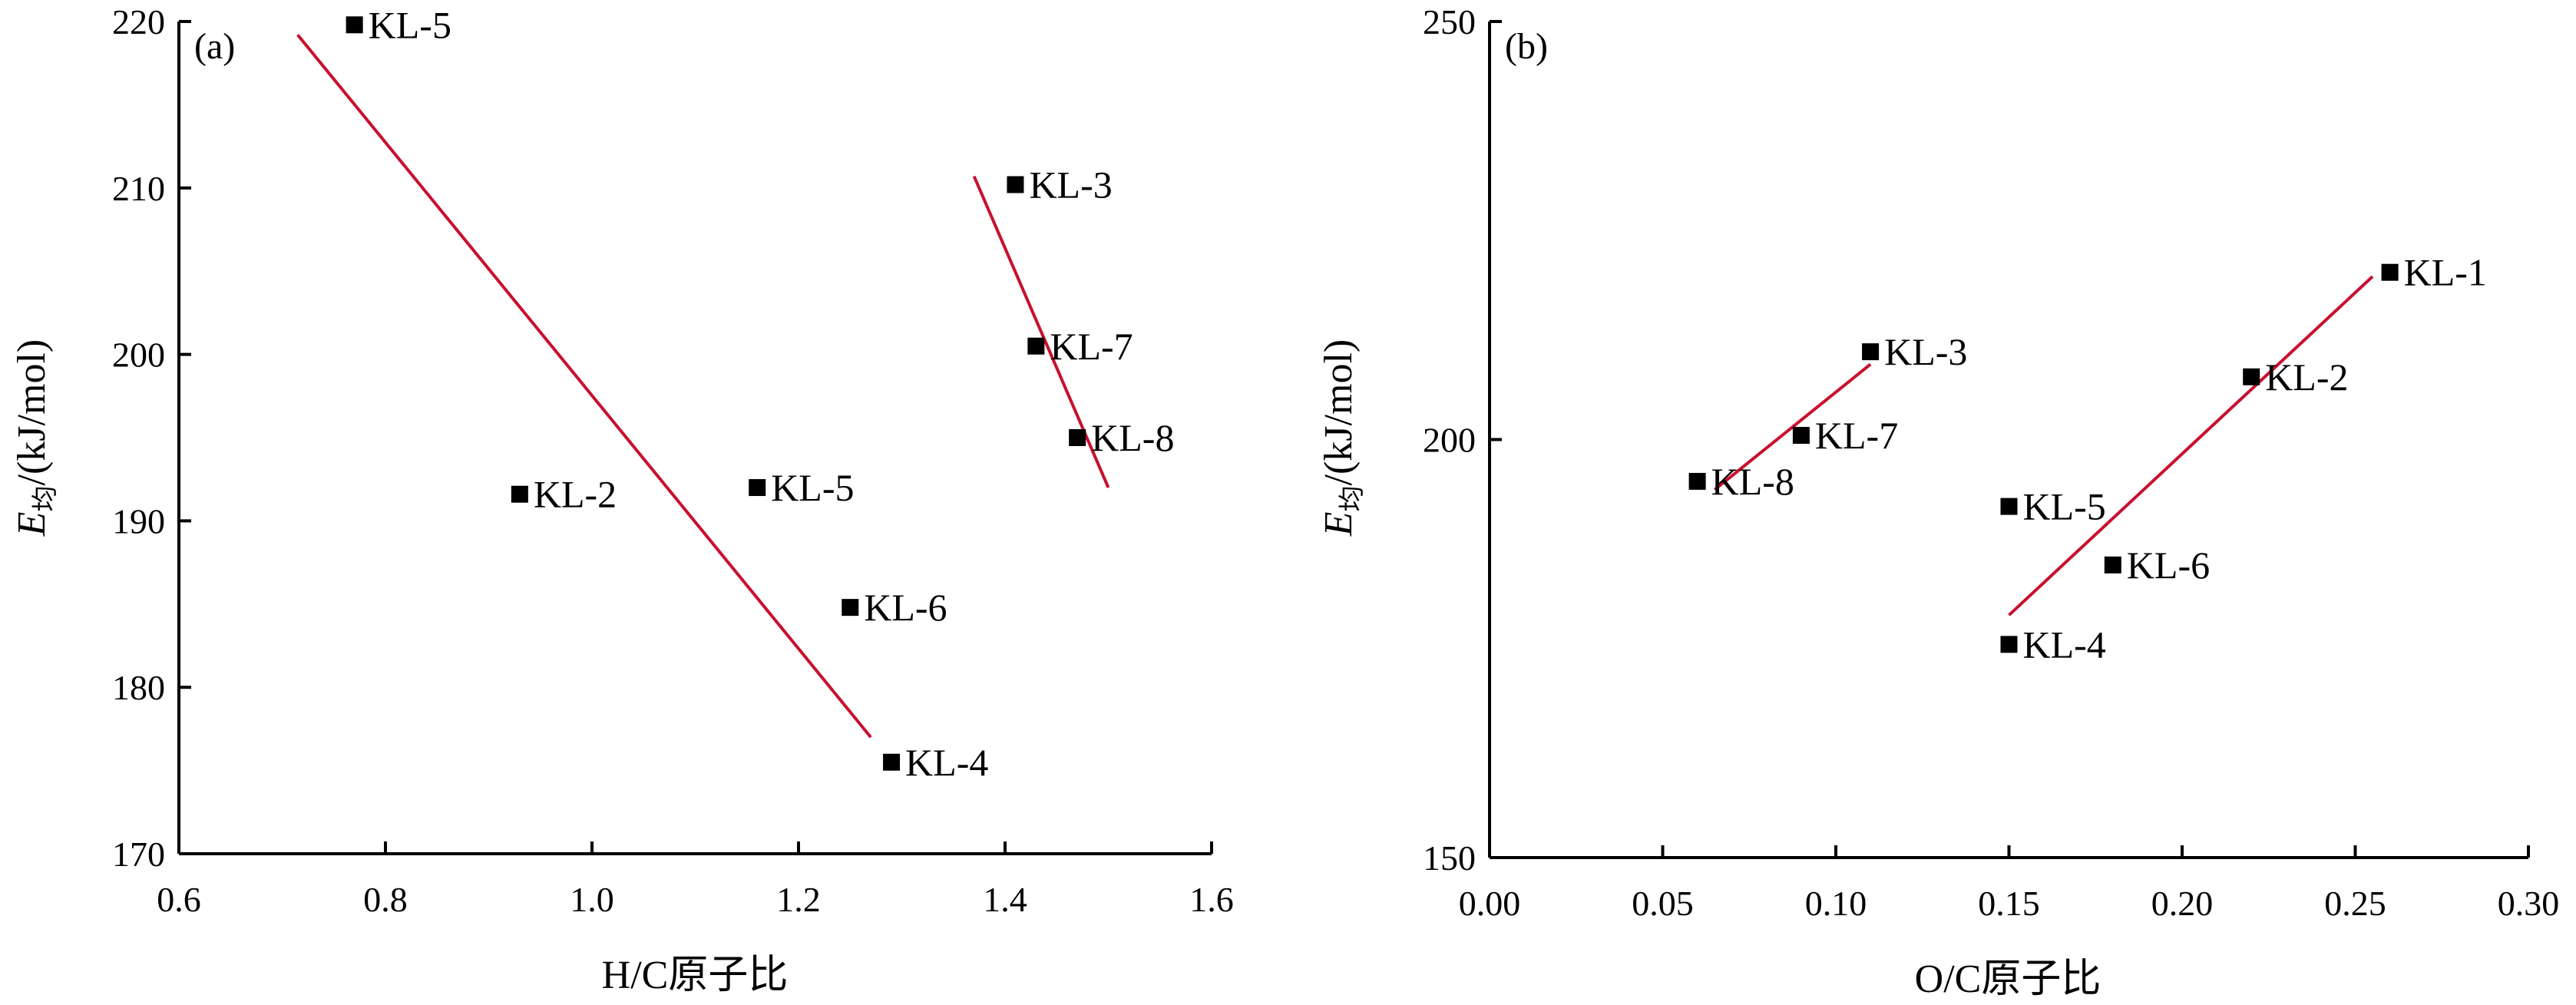 The width and height of the screenshot is (2576, 1005). Describe the element at coordinates (2008, 979) in the screenshot. I see `x-axis-title: O/C原子比` at that location.